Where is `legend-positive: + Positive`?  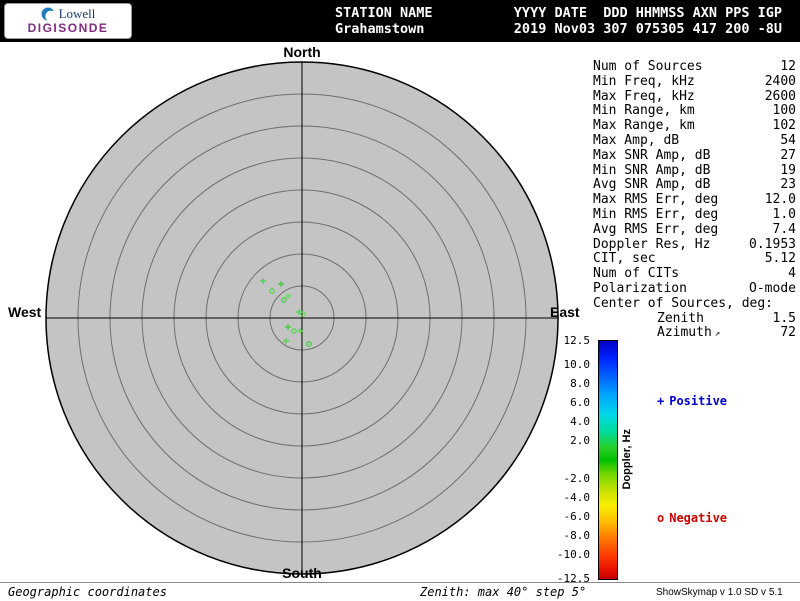
legend-positive: + Positive is located at coordinates (692, 401).